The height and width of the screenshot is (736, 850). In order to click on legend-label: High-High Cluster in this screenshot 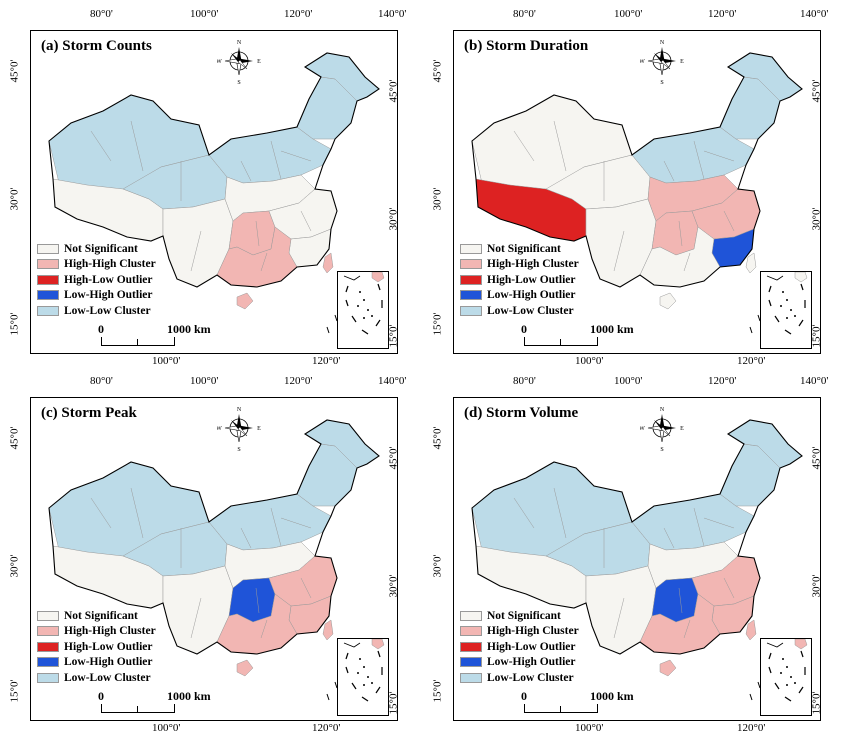, I will do `click(110, 264)`.